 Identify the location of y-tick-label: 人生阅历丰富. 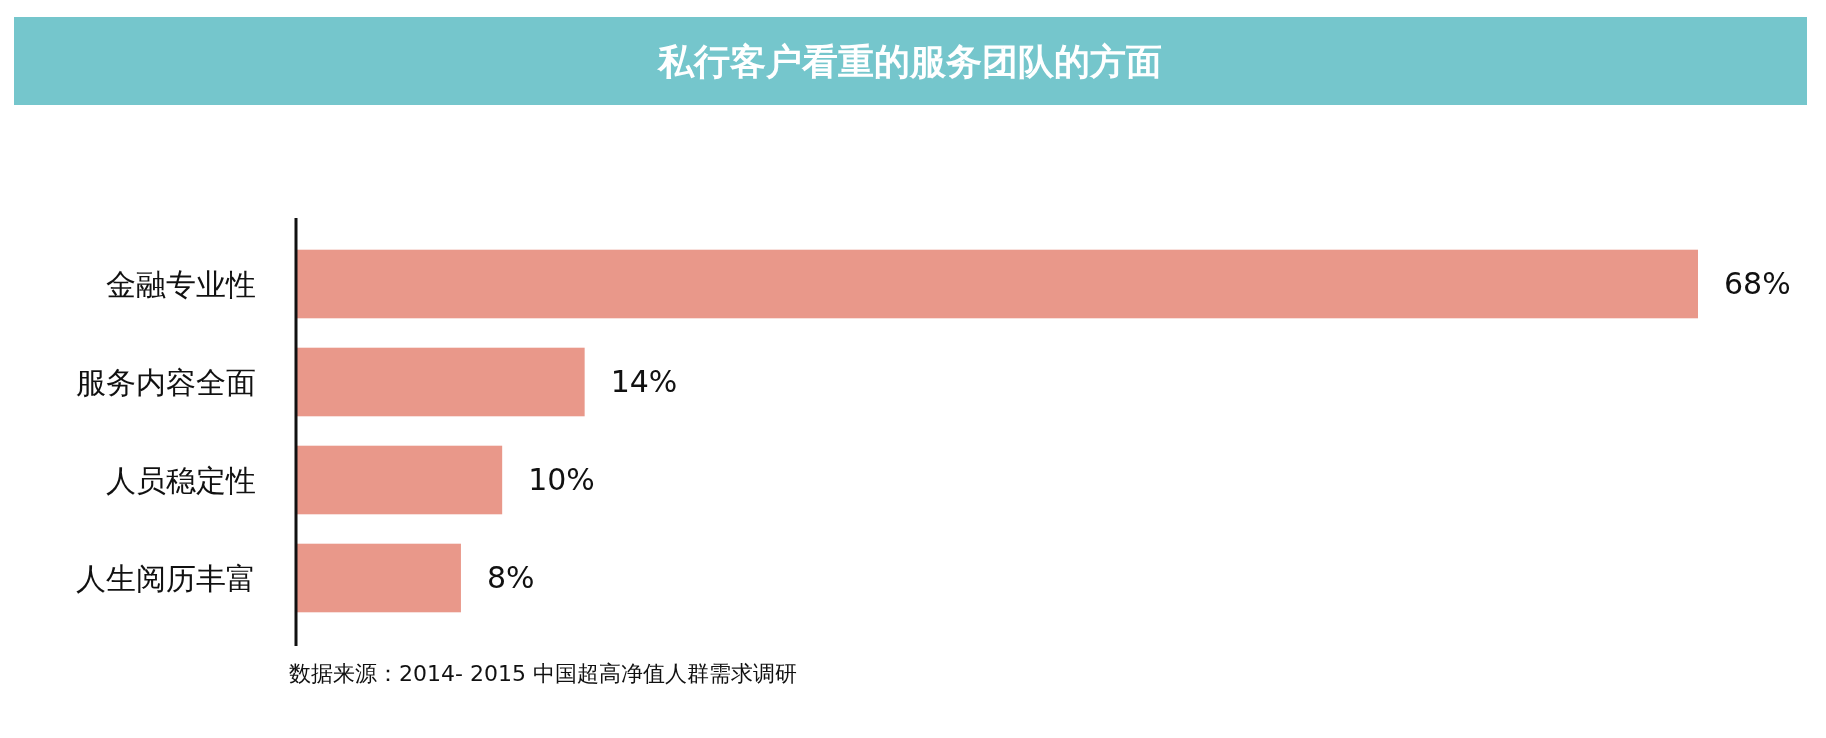
(166, 578).